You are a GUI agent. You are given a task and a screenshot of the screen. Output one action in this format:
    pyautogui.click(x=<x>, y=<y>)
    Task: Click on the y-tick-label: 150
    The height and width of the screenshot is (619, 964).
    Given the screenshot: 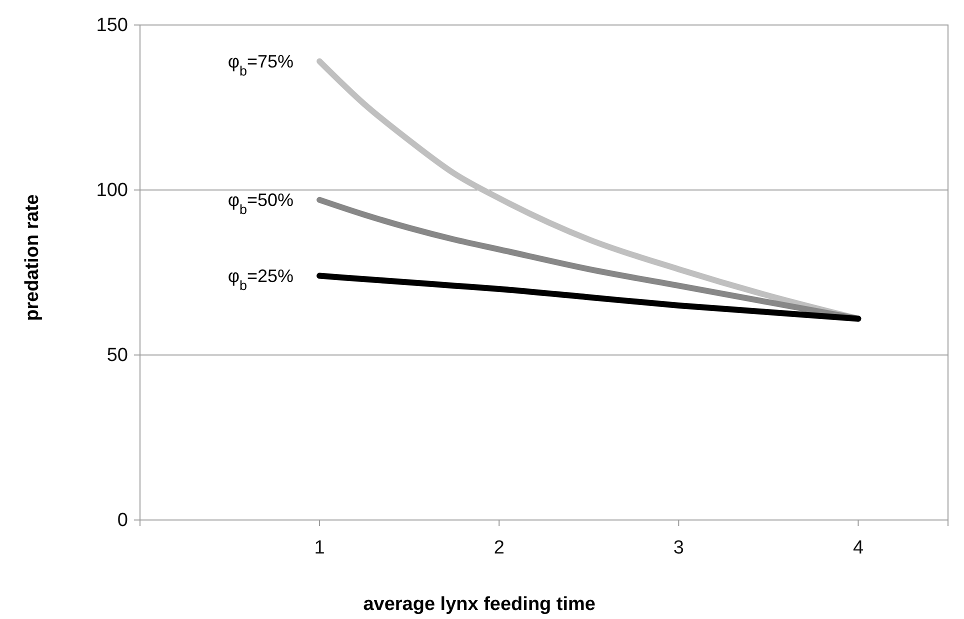 What is the action you would take?
    pyautogui.click(x=112, y=25)
    